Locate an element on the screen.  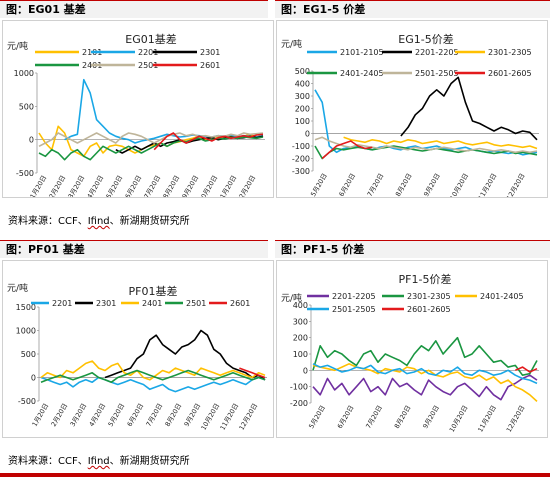
source-note-top: 资料来源：CCF、Ifind、新湖期货研究所 is located at coordinates (99, 219).